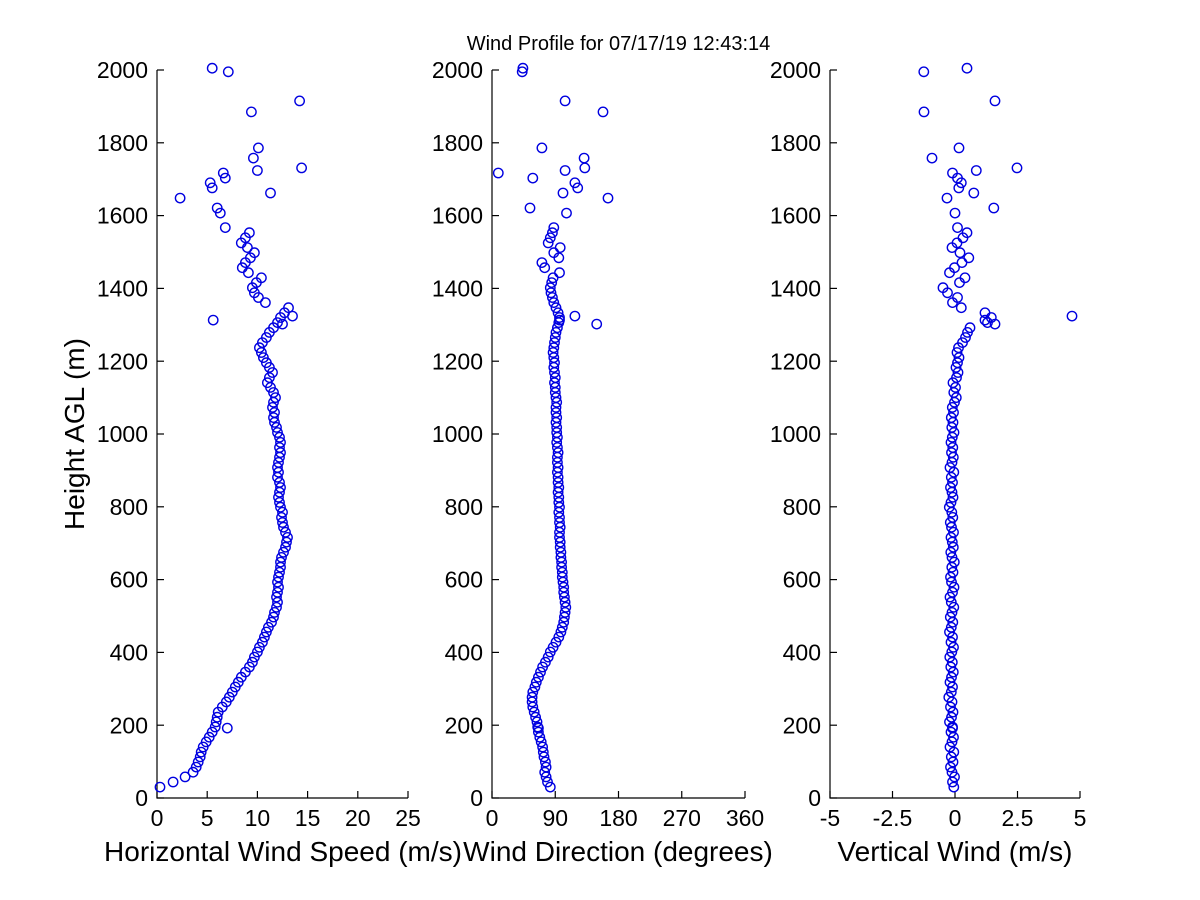 The width and height of the screenshot is (1200, 900). Describe the element at coordinates (258, 818) in the screenshot. I see `x-tick-label: 10` at that location.